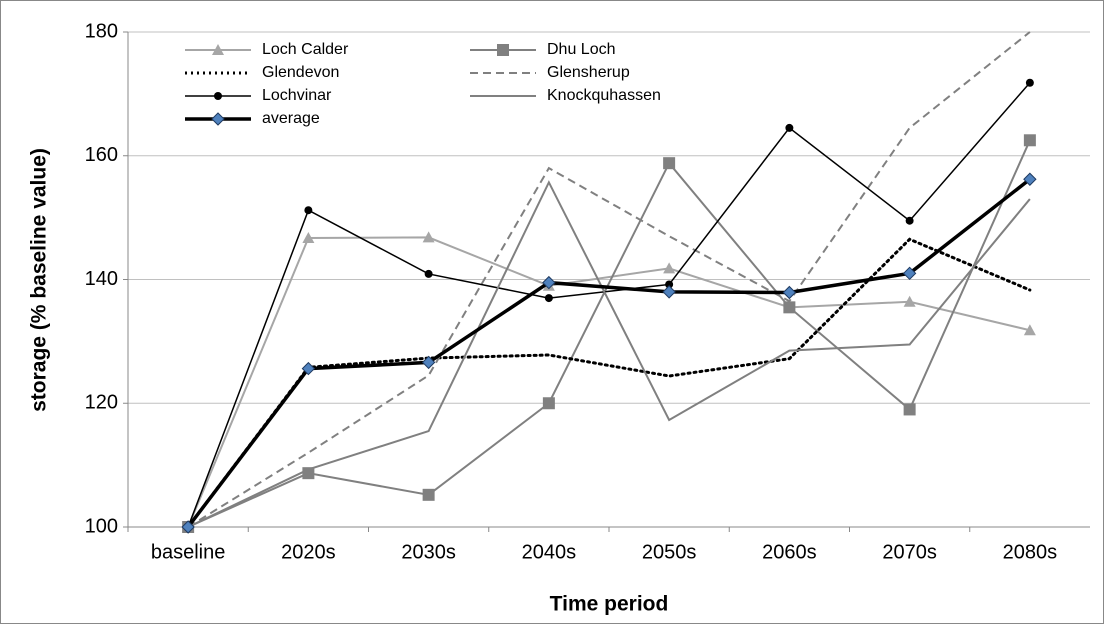  Describe the element at coordinates (581, 49) in the screenshot. I see `legend-label: Dhu Loch` at that location.